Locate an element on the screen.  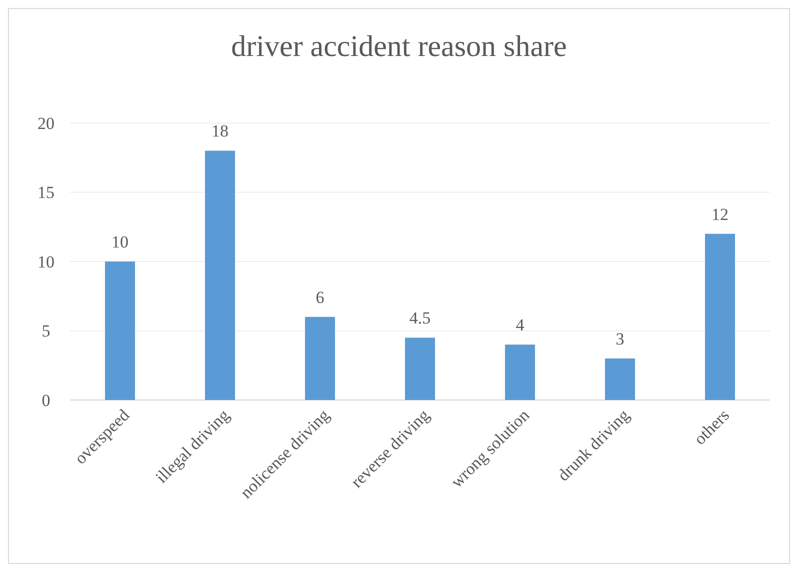
data-label: 6 is located at coordinates (320, 297).